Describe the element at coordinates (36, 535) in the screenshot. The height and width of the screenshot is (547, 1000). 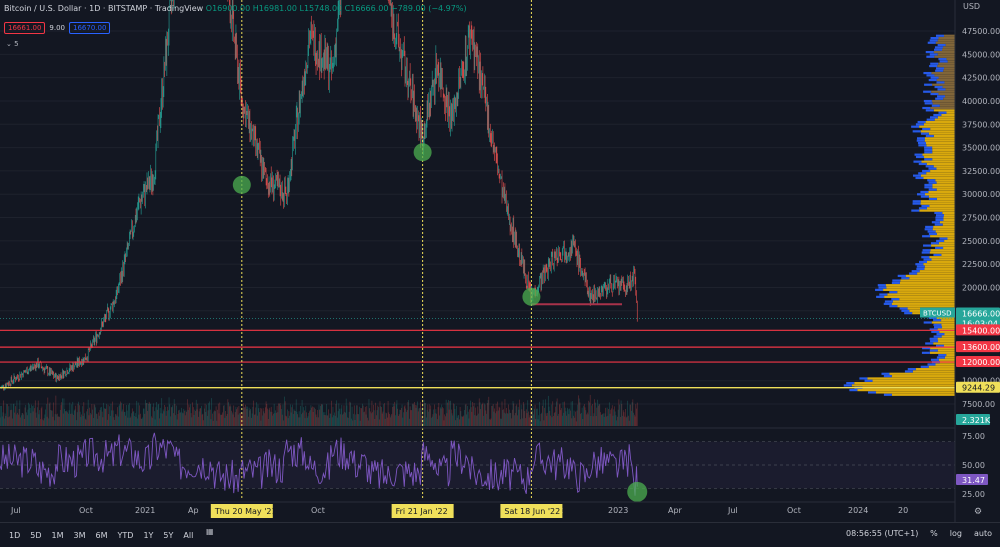
I see `timeframe-5d: 5D` at that location.